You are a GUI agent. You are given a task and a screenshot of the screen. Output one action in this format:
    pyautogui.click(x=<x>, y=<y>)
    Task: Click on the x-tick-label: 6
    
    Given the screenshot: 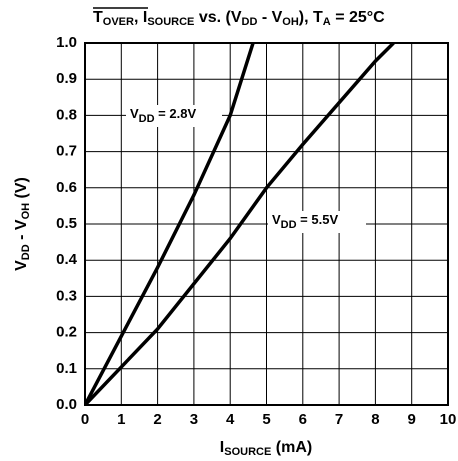 What is the action you would take?
    pyautogui.click(x=303, y=419)
    